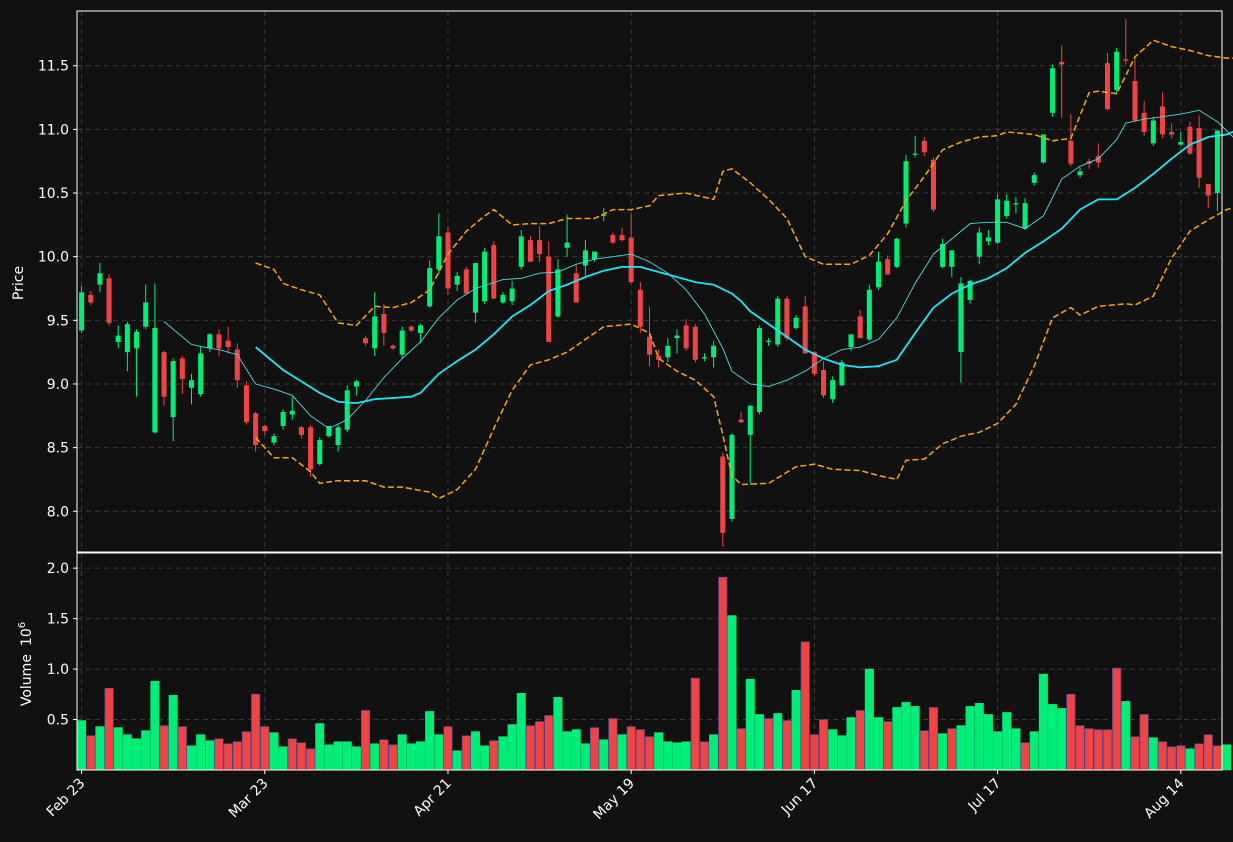 This screenshot has width=1233, height=842. What do you see at coordinates (58, 449) in the screenshot?
I see `price-tick-label: 8.5` at bounding box center [58, 449].